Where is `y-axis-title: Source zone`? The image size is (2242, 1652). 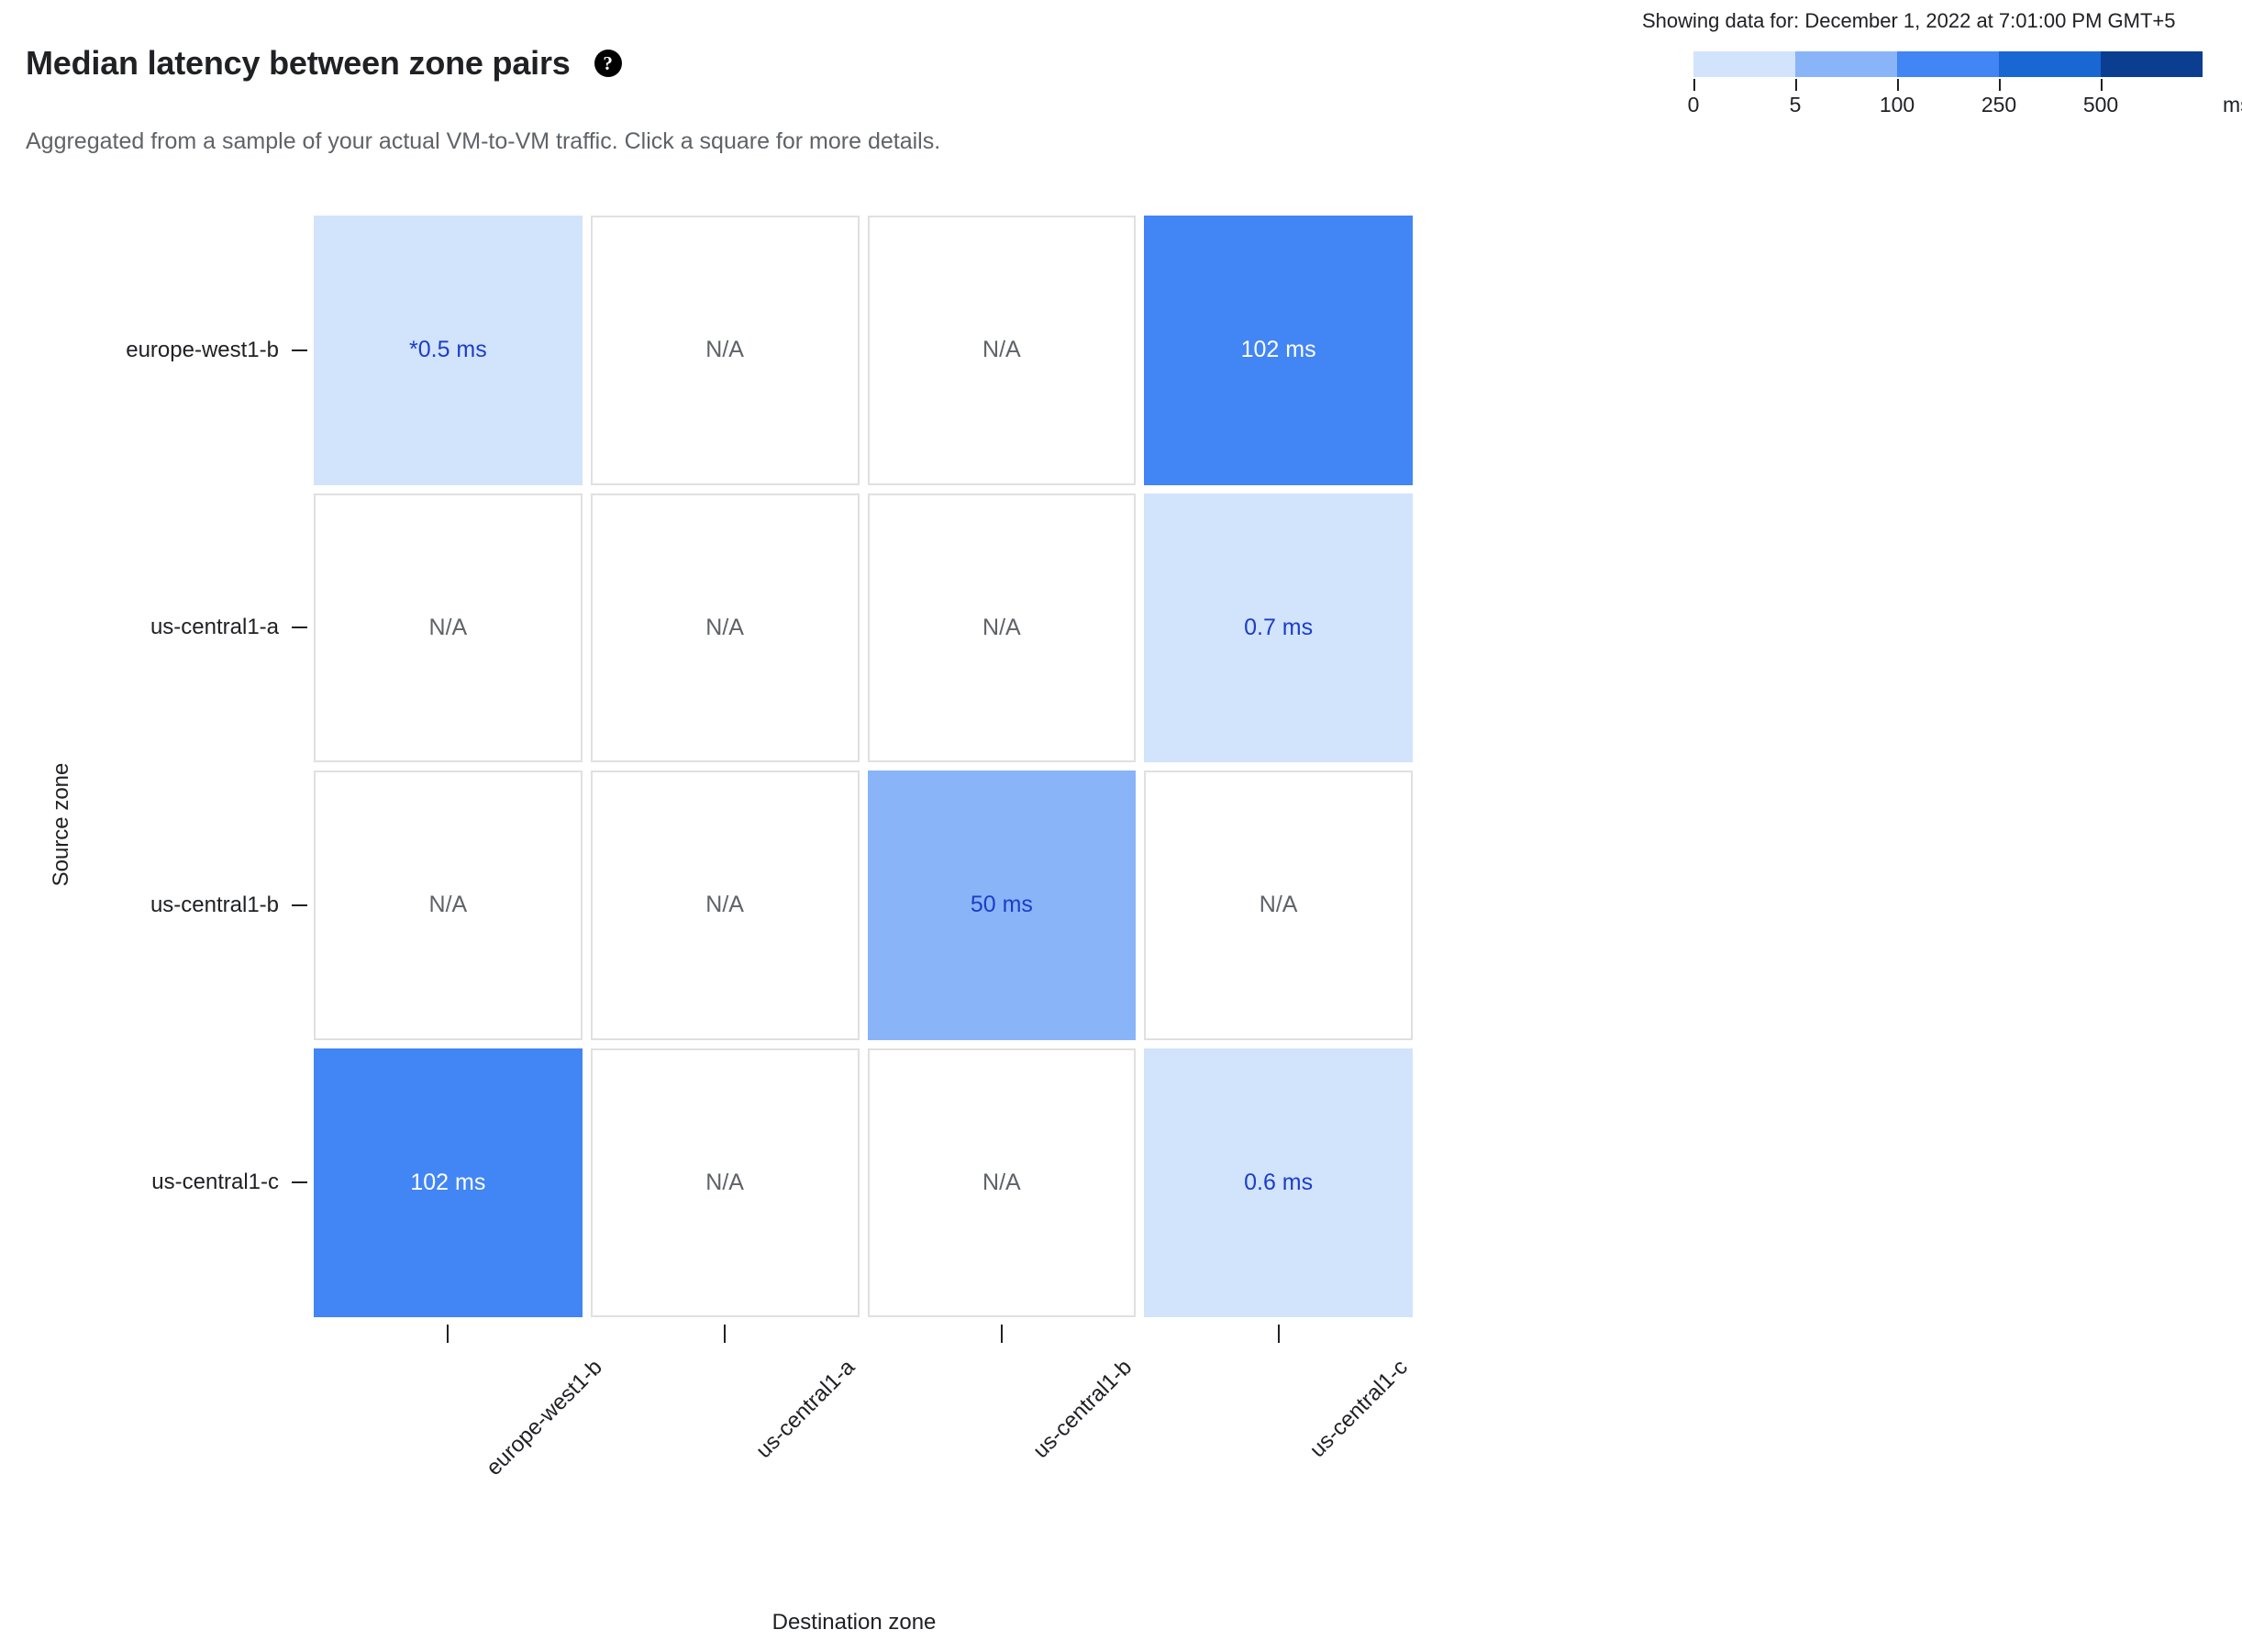
y-axis-title: Source zone is located at coordinates (61, 825).